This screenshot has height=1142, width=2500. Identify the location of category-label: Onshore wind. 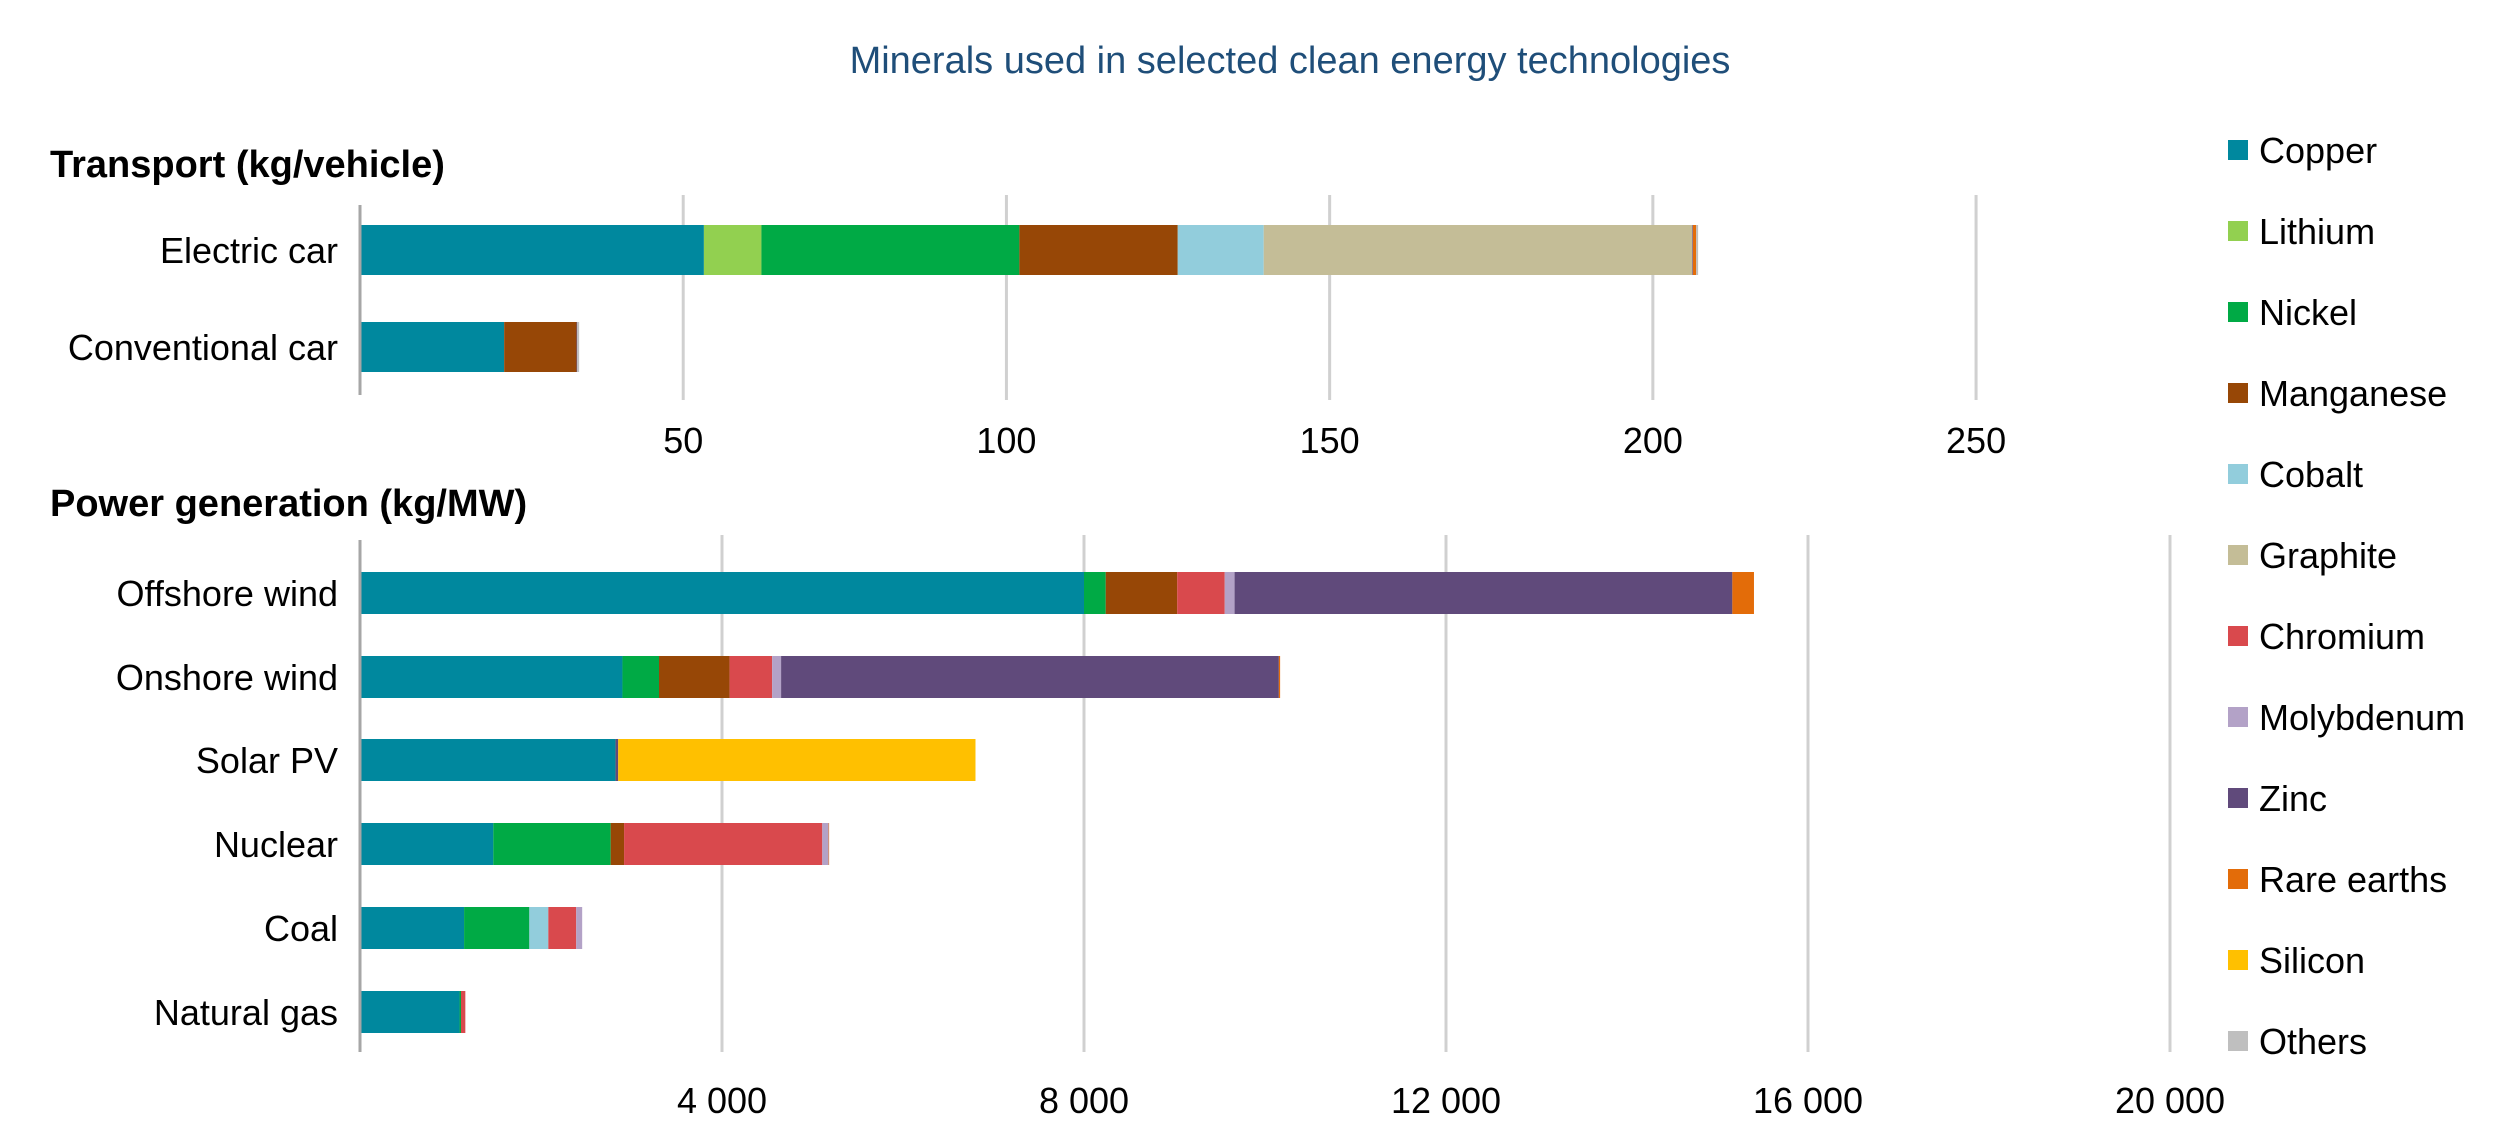
(227, 677).